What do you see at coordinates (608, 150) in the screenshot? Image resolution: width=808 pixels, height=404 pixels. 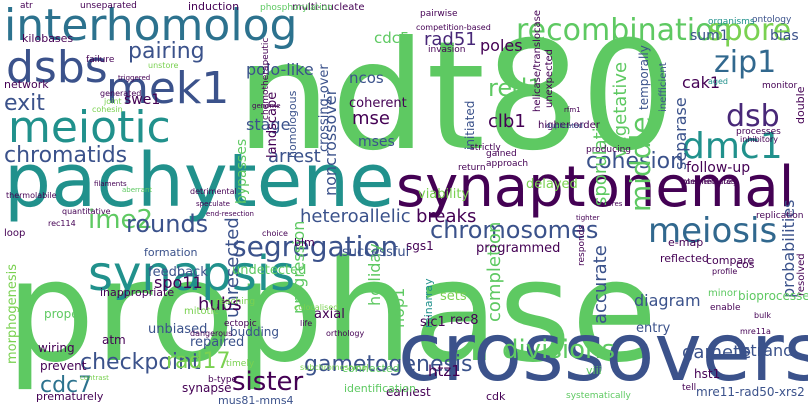 I see `word: producing` at bounding box center [608, 150].